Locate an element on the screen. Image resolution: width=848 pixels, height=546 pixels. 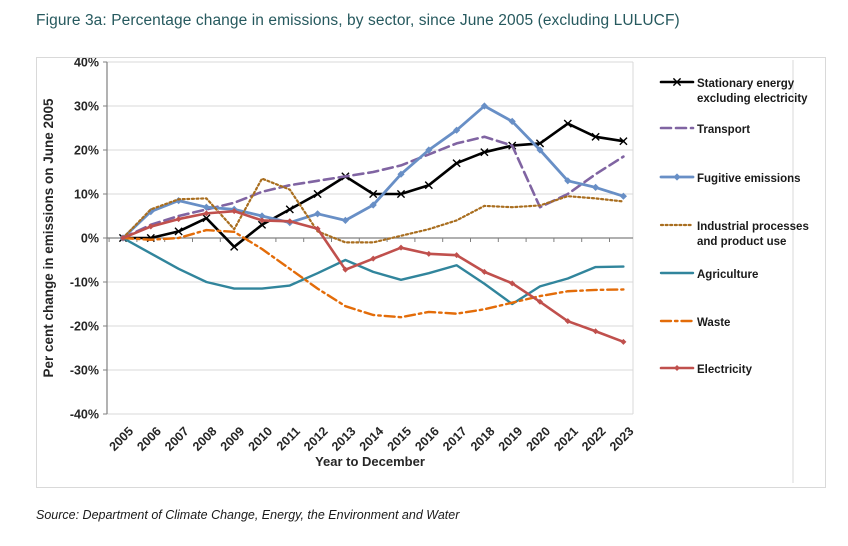
svg-text: 2017 is located at coordinates (455, 439).